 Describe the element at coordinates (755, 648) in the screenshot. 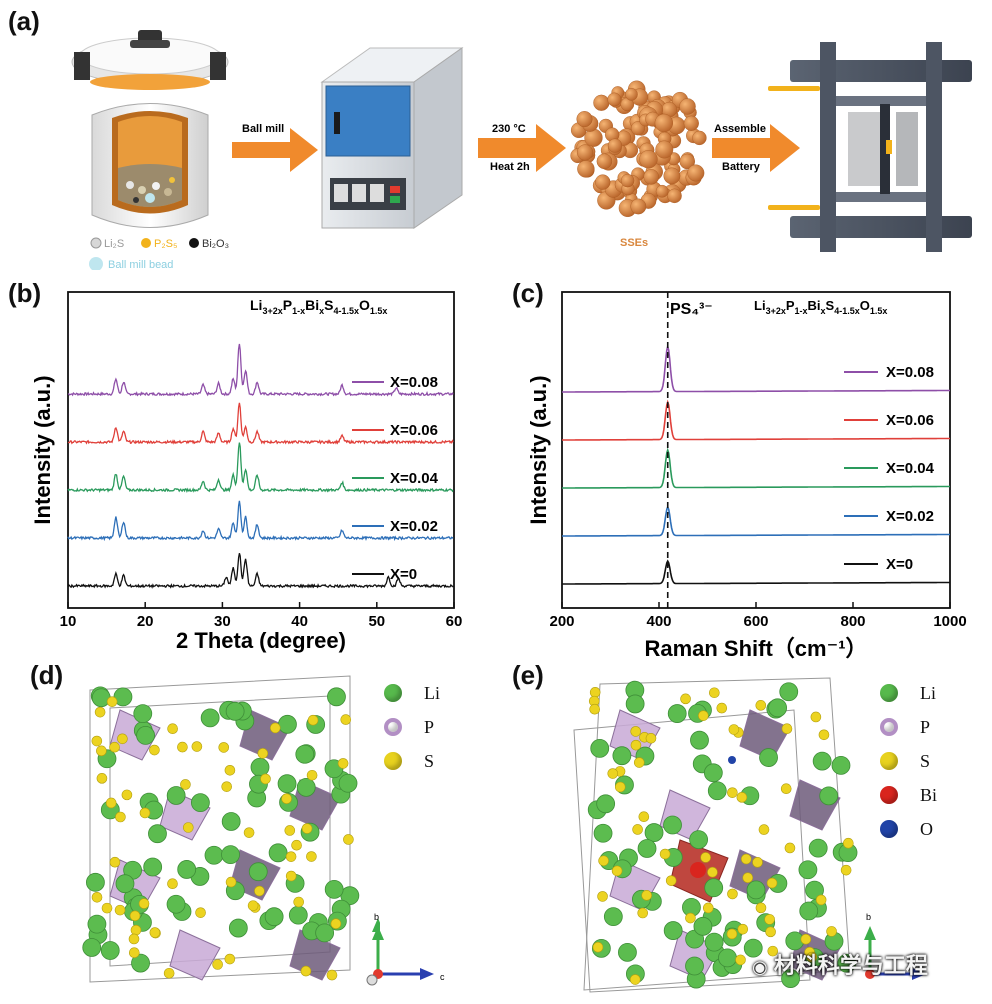

I see `x-axis-label: Raman Shift（cm⁻¹）` at that location.